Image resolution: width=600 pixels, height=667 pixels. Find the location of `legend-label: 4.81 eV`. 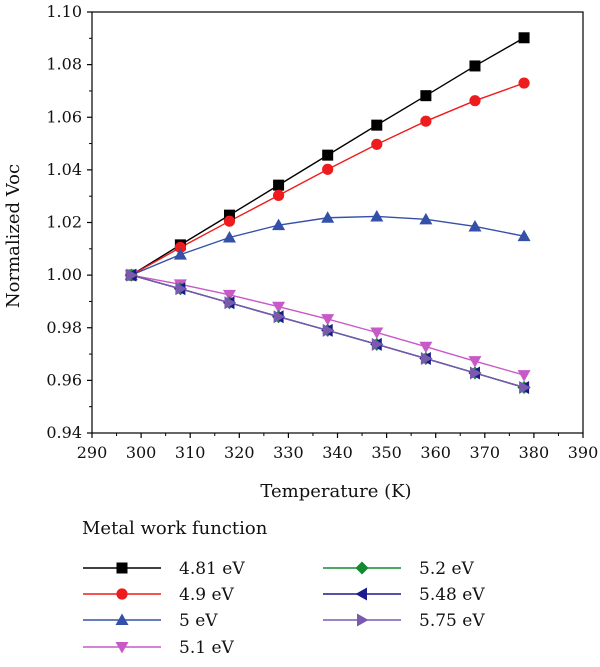

legend-label: 4.81 eV is located at coordinates (212, 569).